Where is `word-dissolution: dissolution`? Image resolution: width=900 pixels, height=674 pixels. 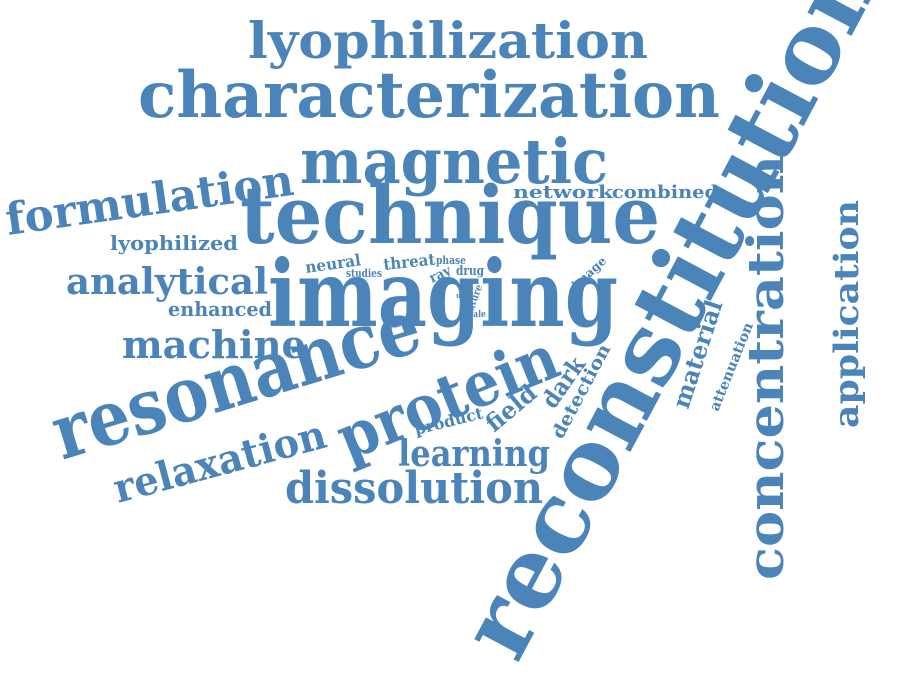 word-dissolution: dissolution is located at coordinates (414, 488).